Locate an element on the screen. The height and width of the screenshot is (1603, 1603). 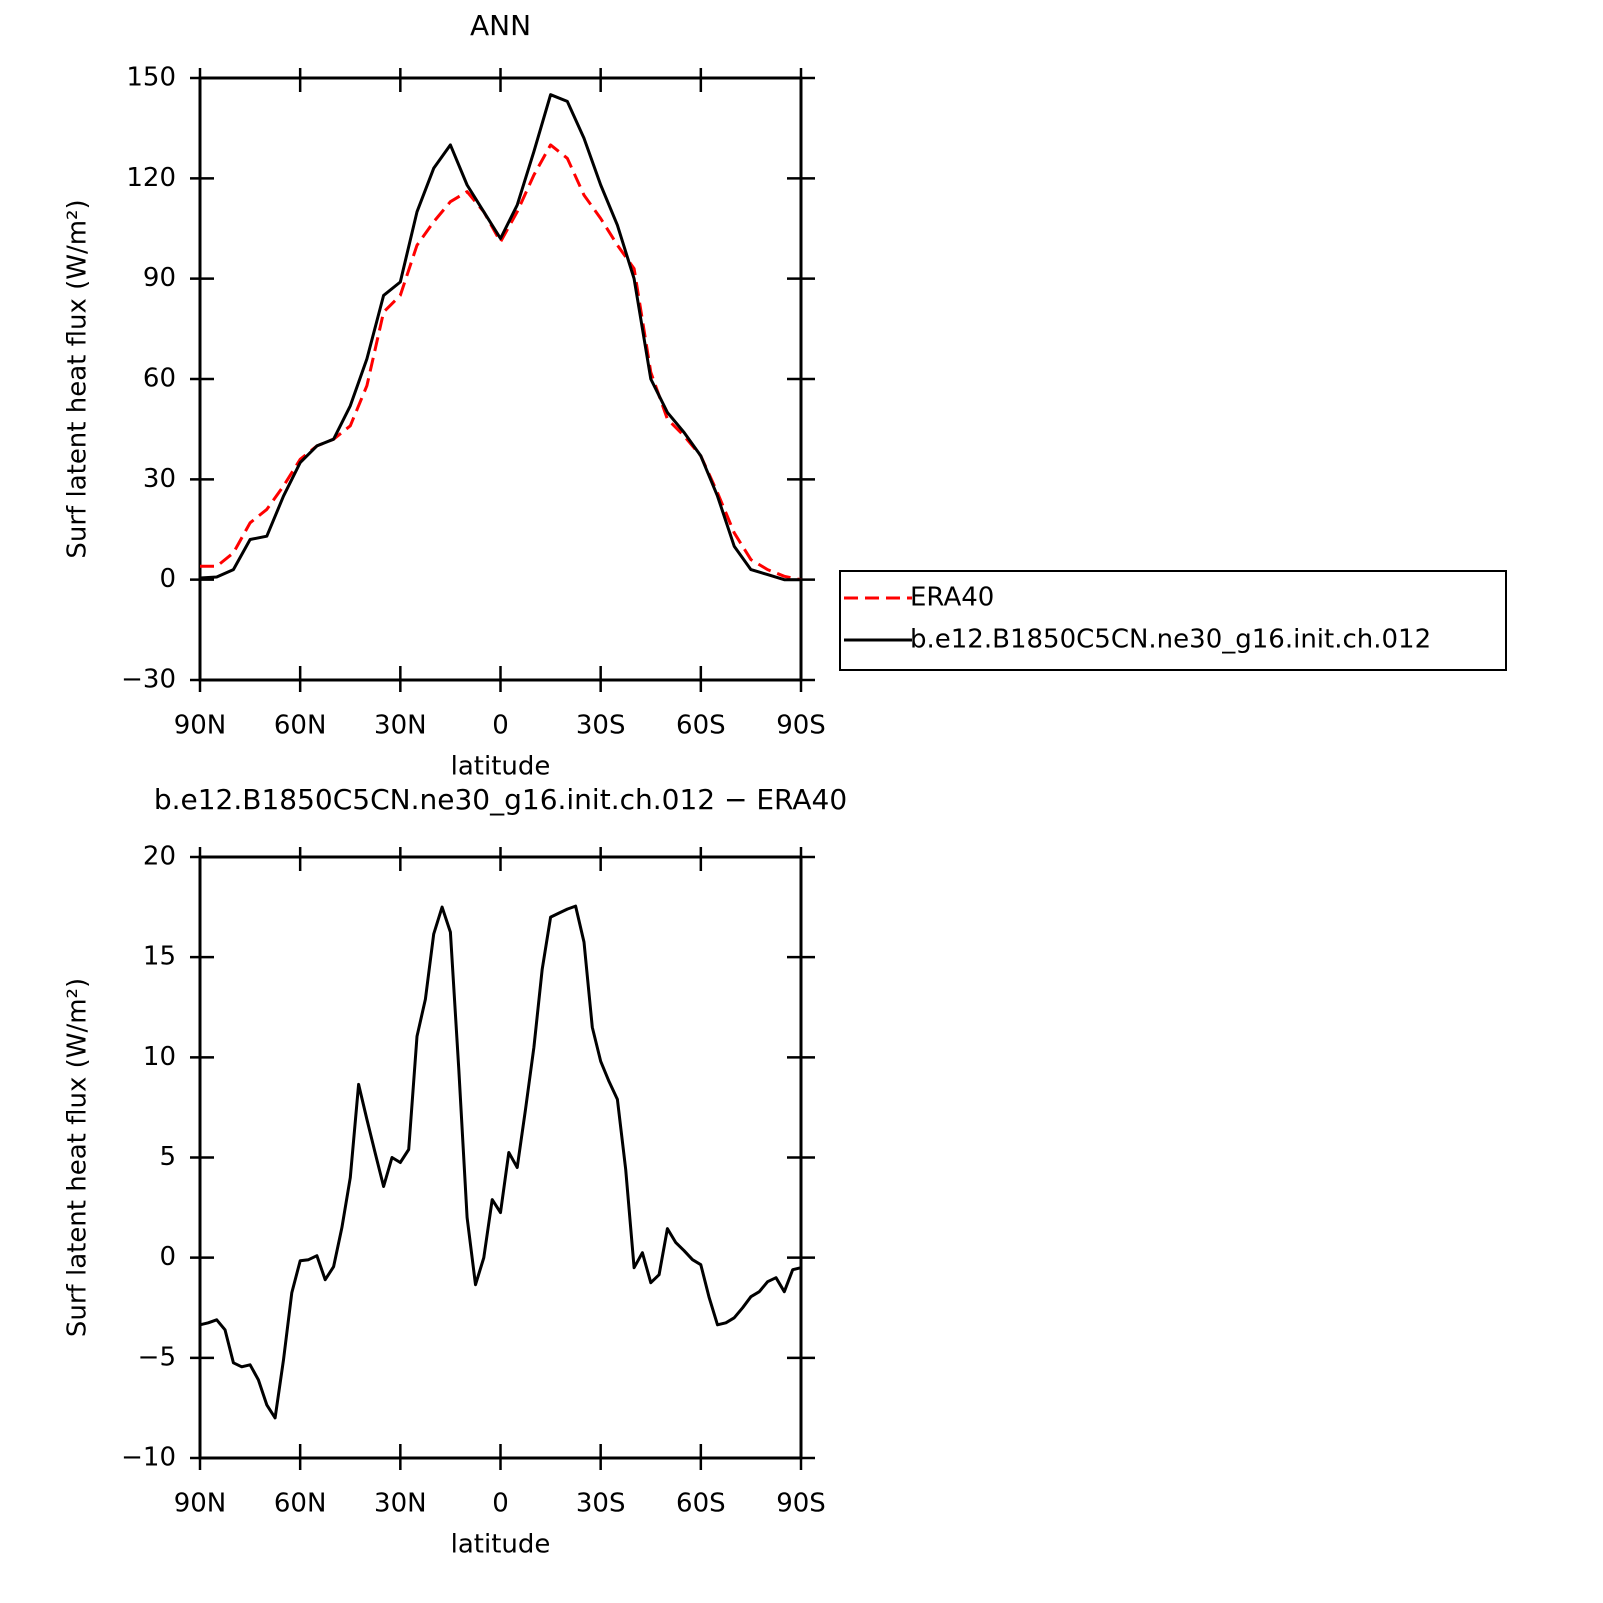
y-tick-label: 20 is located at coordinates (159, 857).